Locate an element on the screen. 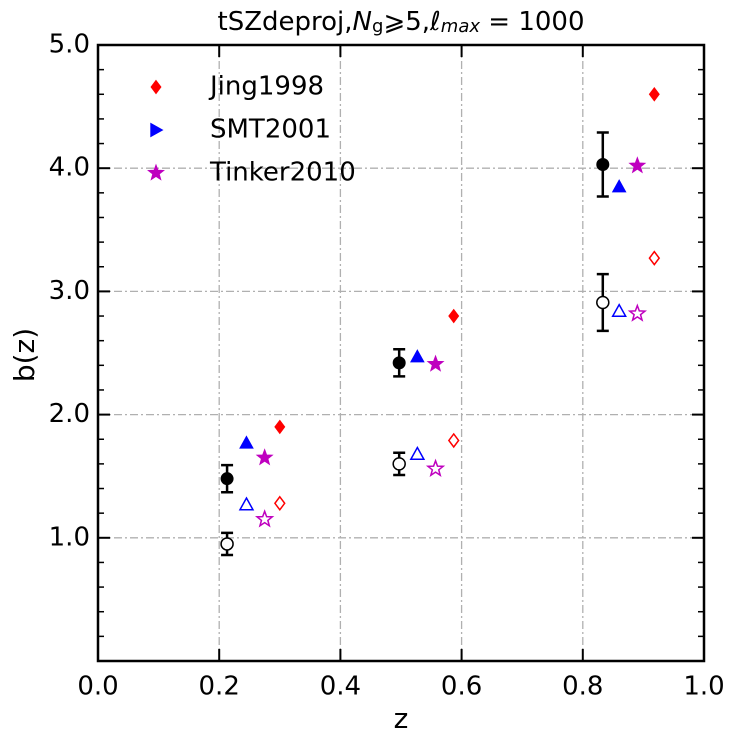  y-tick-label: 1.0 is located at coordinates (69, 537).